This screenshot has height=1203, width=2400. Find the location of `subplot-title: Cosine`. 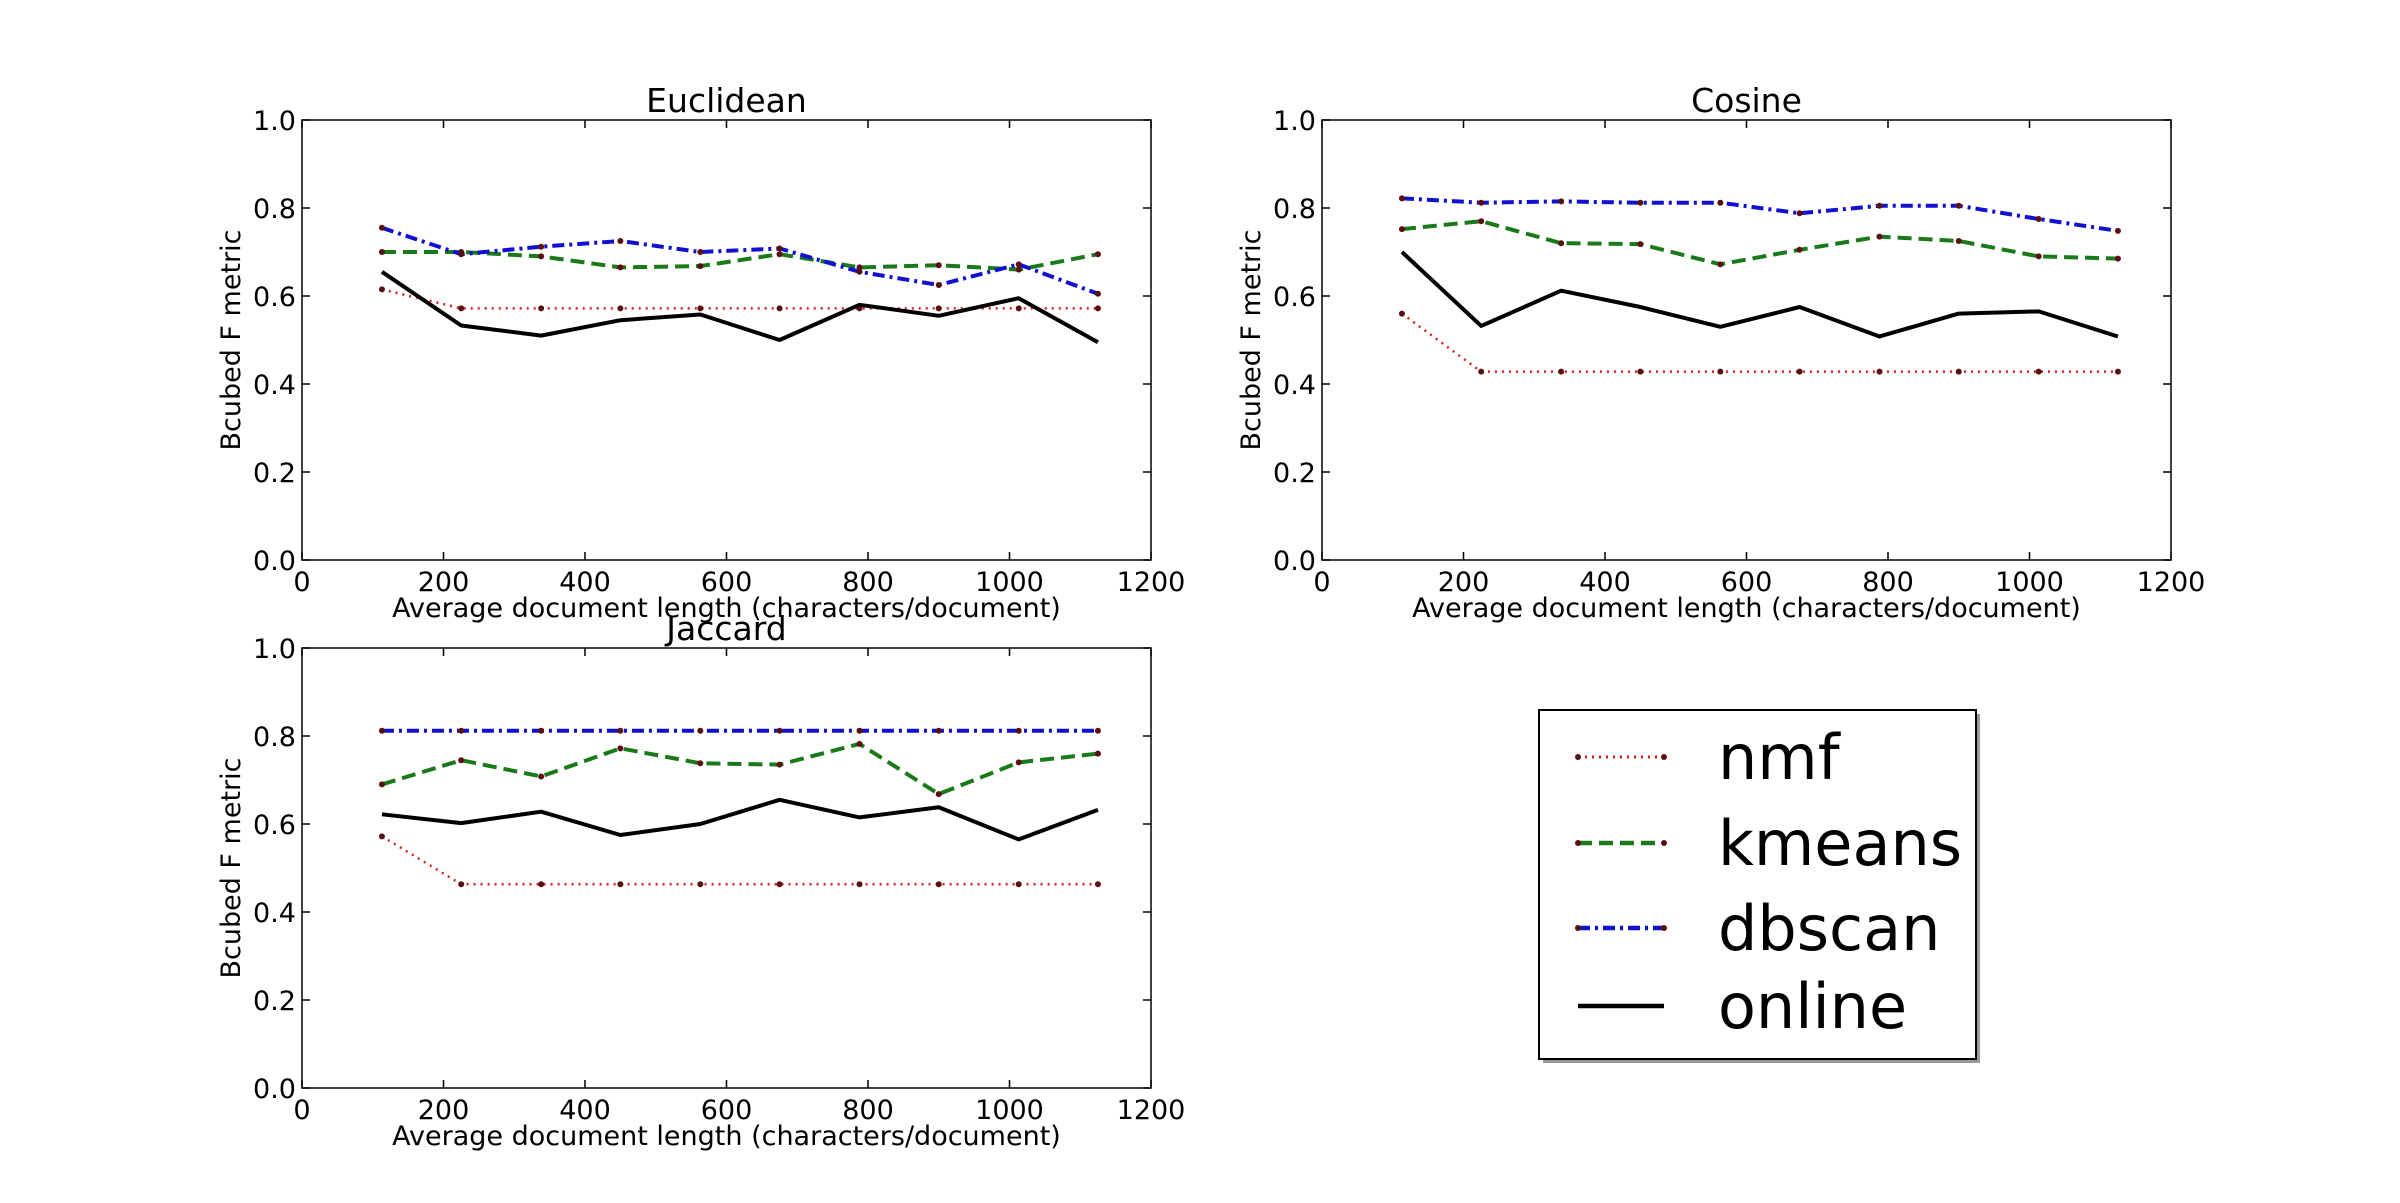

subplot-title: Cosine is located at coordinates (1746, 100).